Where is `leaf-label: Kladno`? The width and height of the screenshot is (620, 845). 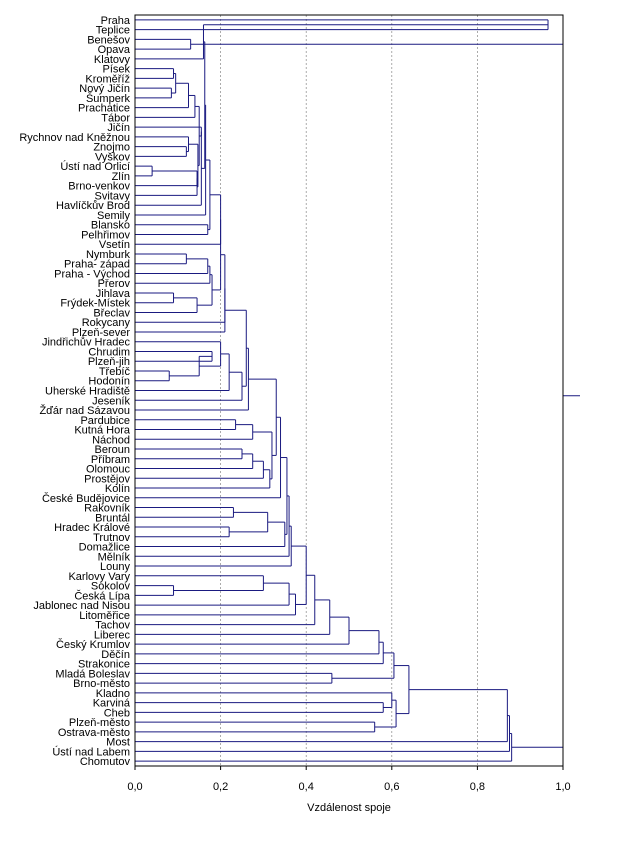 leaf-label: Kladno is located at coordinates (113, 694).